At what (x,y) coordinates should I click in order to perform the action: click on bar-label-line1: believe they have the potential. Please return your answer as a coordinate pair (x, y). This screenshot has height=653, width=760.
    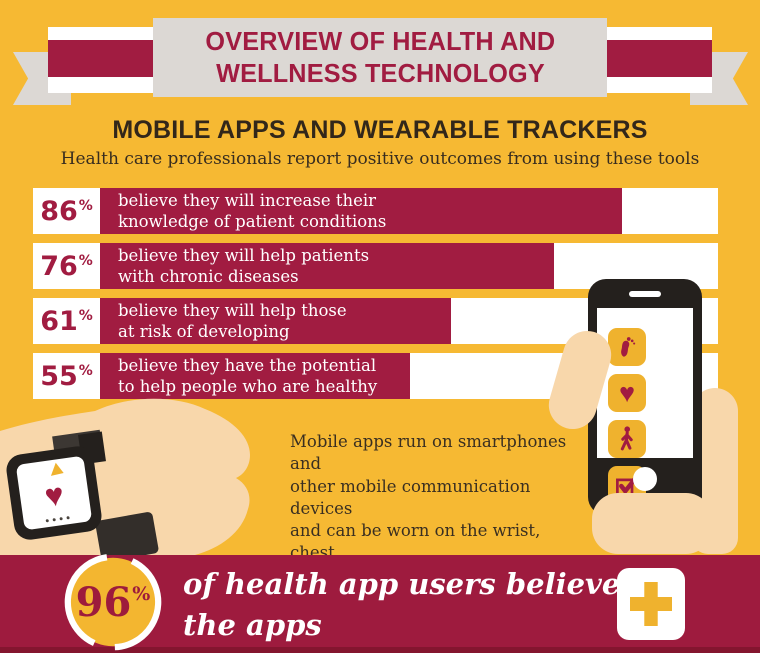
    Looking at the image, I should click on (247, 365).